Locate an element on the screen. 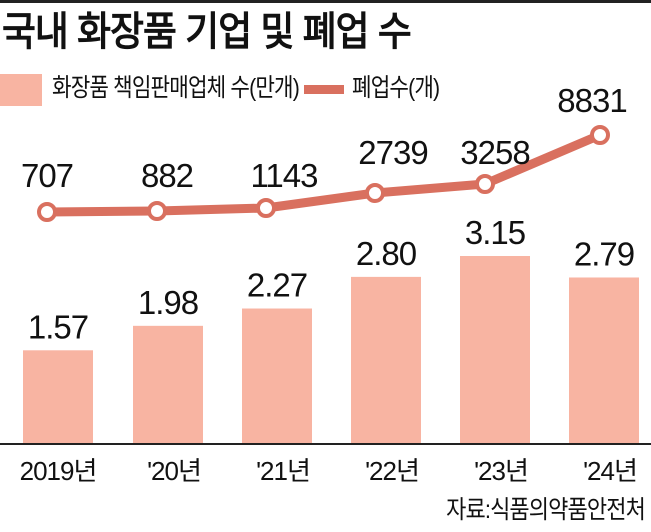  x-tick-label: '24년 is located at coordinates (610, 471).